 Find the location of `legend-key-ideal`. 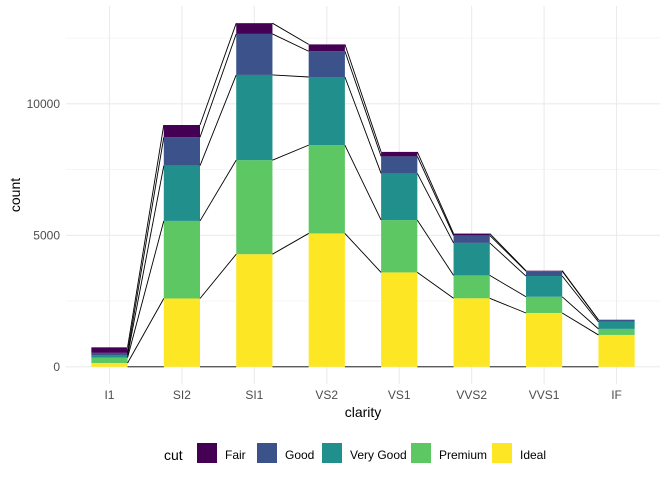

legend-key-ideal is located at coordinates (502, 453).